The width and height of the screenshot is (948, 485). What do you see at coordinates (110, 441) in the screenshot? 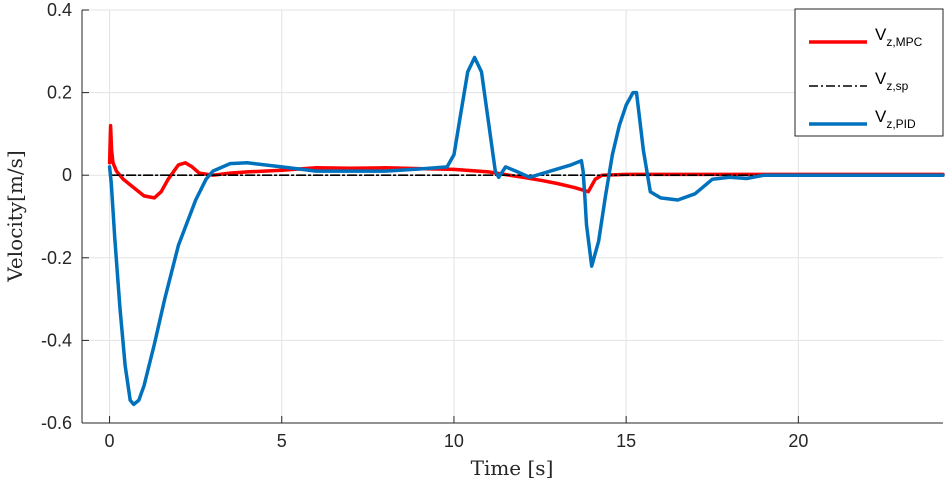
I see `x-tick-label: 0` at bounding box center [110, 441].